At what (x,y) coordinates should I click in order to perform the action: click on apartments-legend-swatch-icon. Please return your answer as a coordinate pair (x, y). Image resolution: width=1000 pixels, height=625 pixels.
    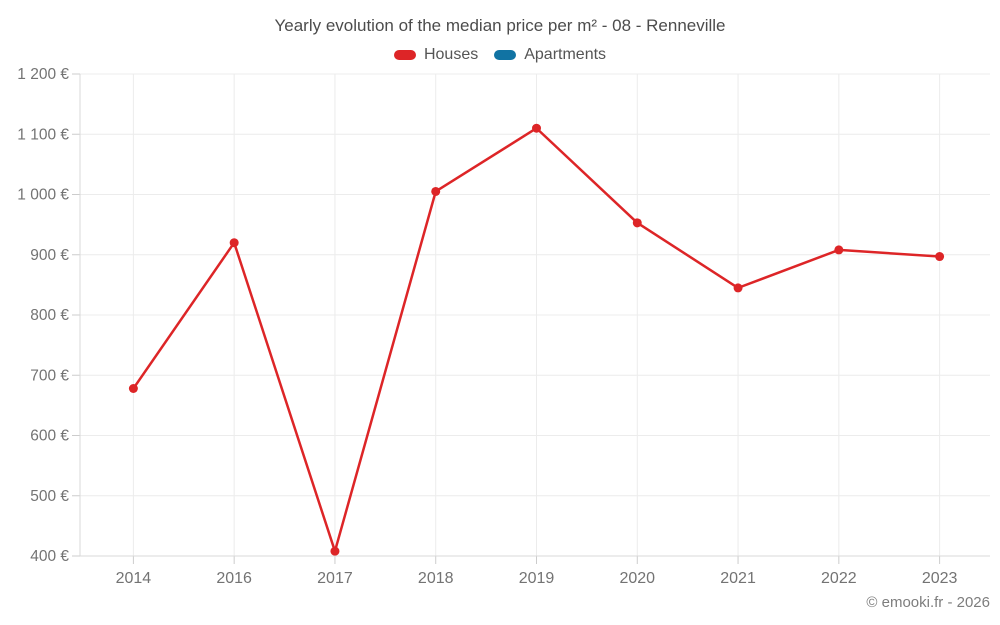
    Looking at the image, I should click on (505, 55).